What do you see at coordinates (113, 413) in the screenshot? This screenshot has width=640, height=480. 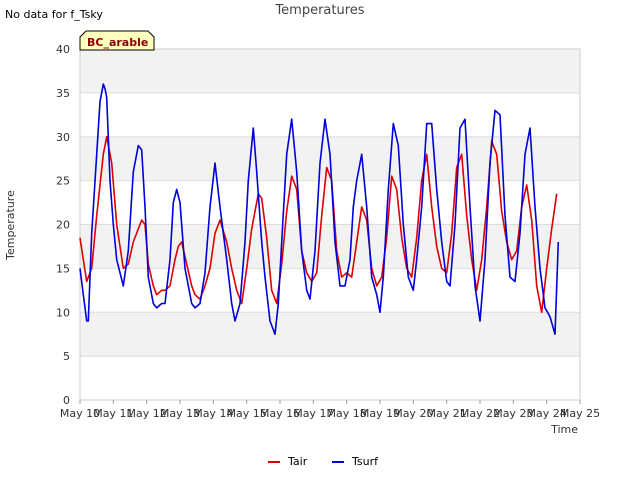 I see `x-tick-label: May 11` at bounding box center [113, 413].